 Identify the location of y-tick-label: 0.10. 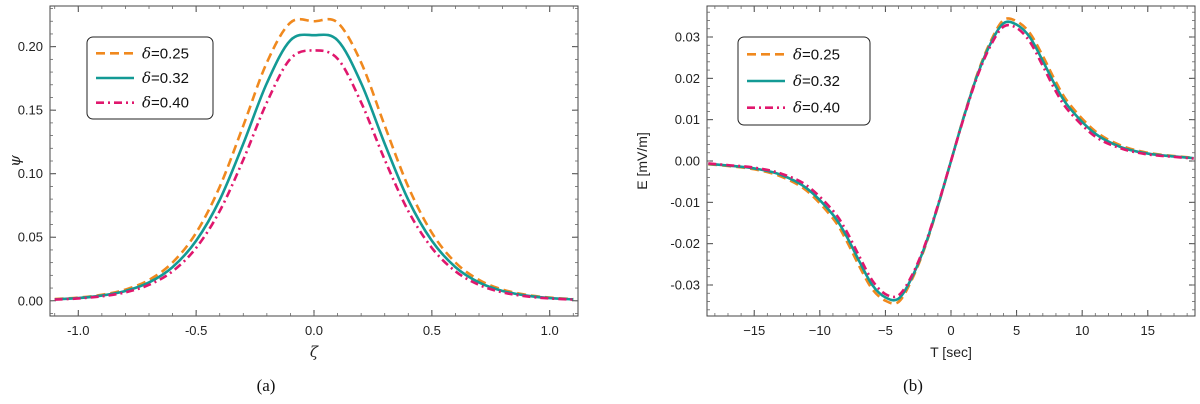
(30, 173).